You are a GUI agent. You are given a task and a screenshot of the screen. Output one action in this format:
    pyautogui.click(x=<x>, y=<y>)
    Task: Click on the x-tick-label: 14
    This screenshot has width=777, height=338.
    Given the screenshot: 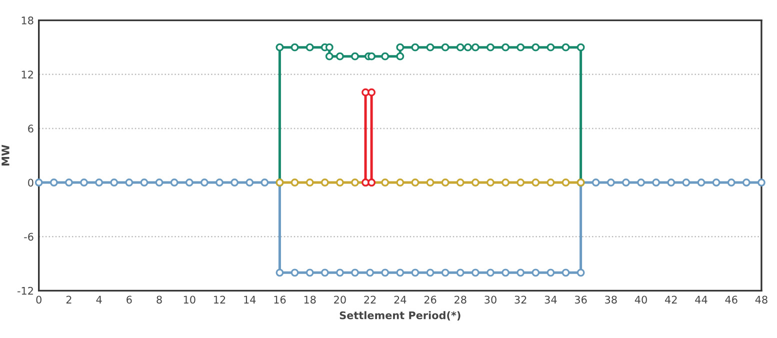 What is the action you would take?
    pyautogui.click(x=250, y=300)
    